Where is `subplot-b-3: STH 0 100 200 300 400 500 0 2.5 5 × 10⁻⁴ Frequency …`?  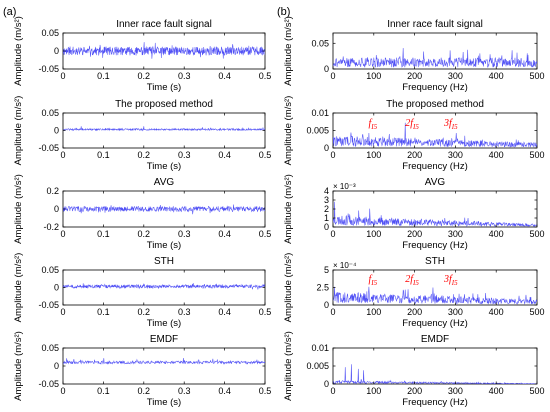 subplot-b-3: STH 0 100 200 300 400 500 0 2.5 5 × 10⁻⁴ Frequency … is located at coordinates (414, 291).